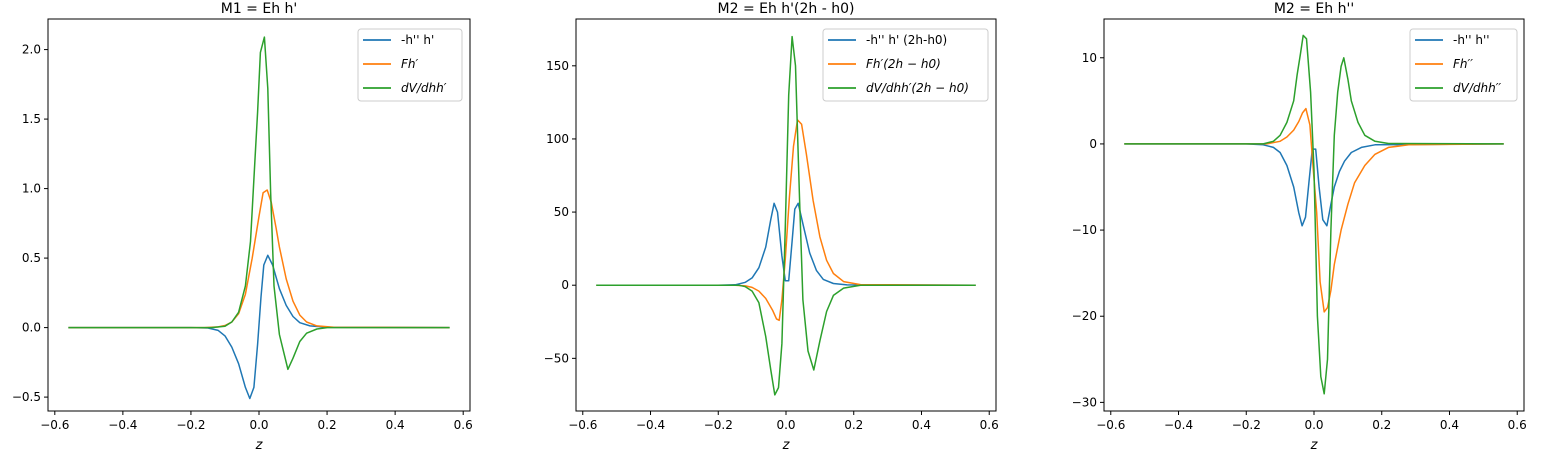  I want to click on y-tick-label: 150, so click(557, 66).